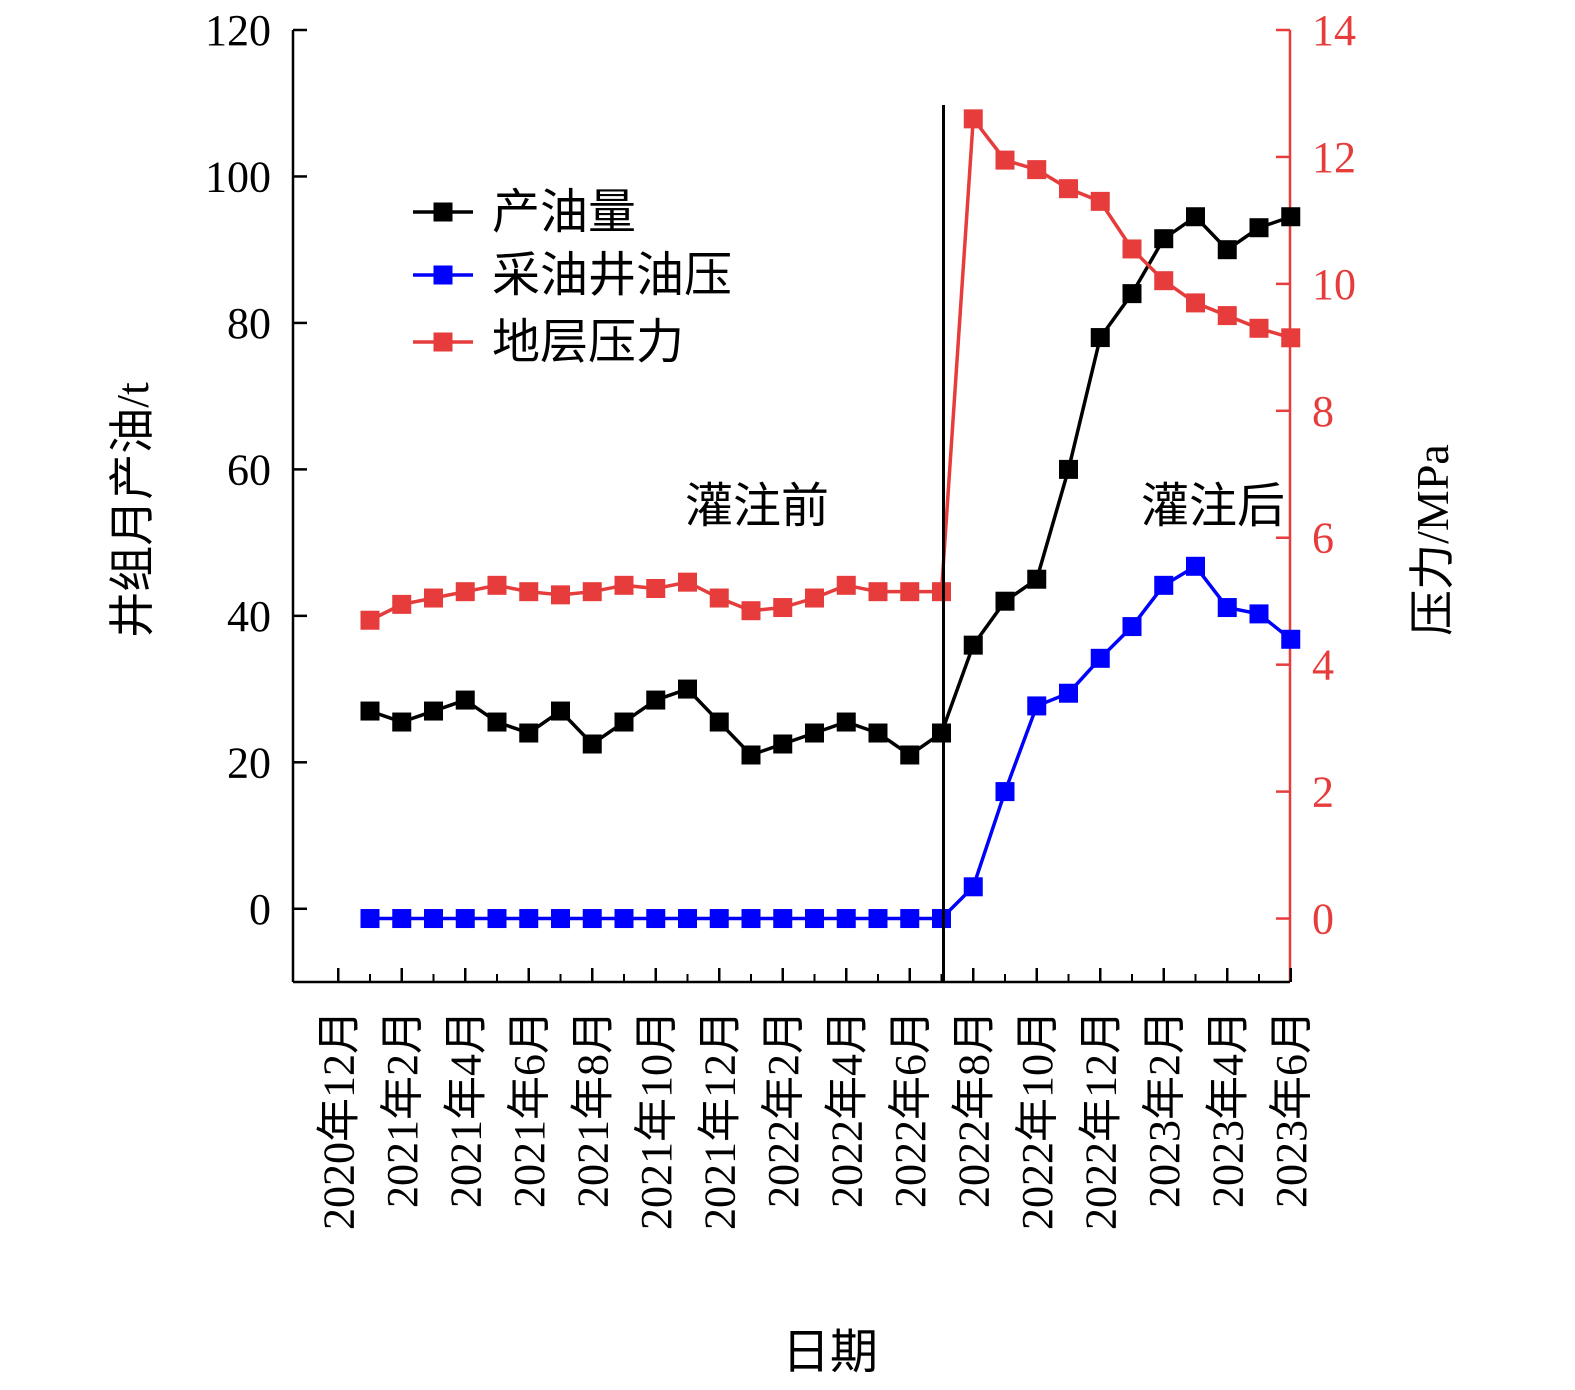 The height and width of the screenshot is (1390, 1575). I want to click on y-left-tick-label: 100, so click(238, 176).